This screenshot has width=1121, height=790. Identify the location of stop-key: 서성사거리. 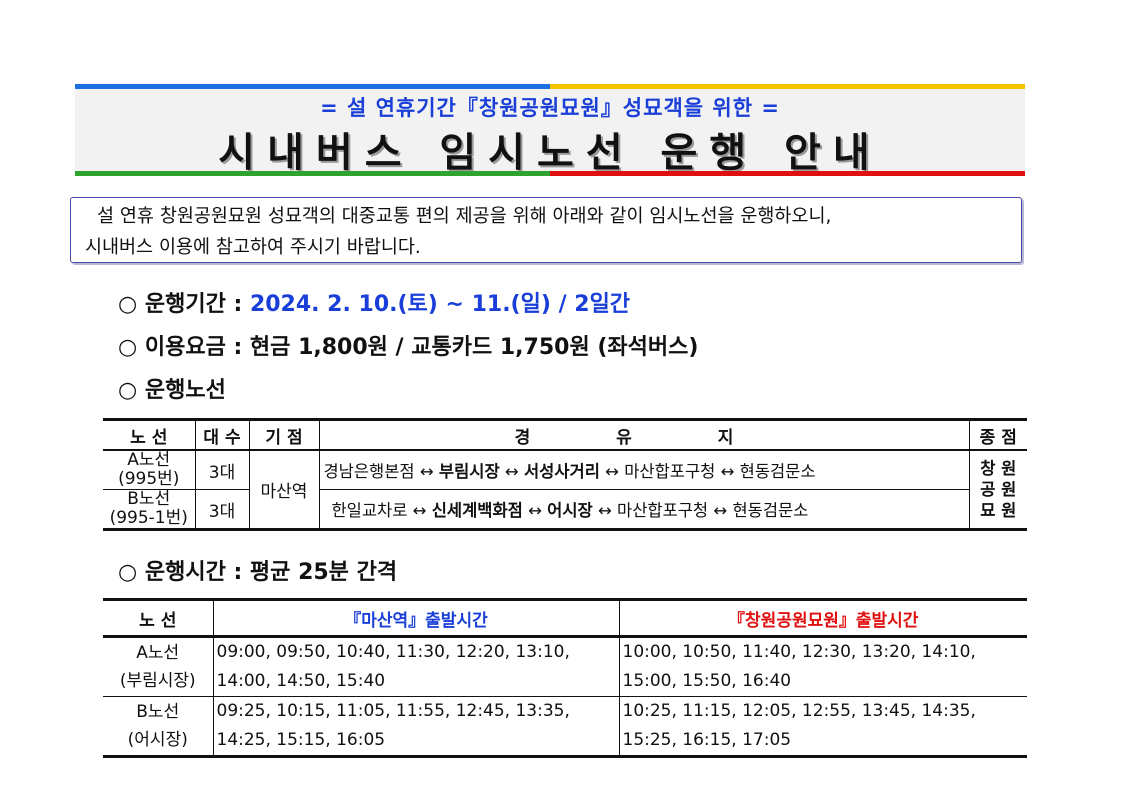
(561, 471).